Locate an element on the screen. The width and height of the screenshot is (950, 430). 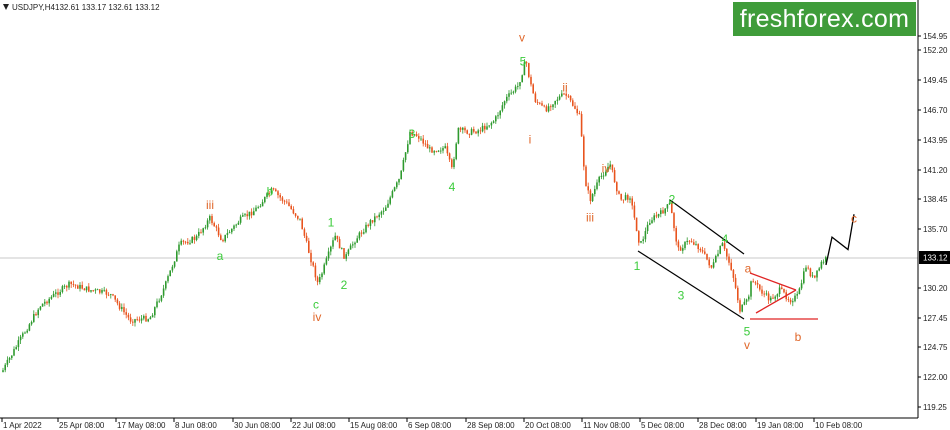
triangle-upper-line is located at coordinates (773, 281).